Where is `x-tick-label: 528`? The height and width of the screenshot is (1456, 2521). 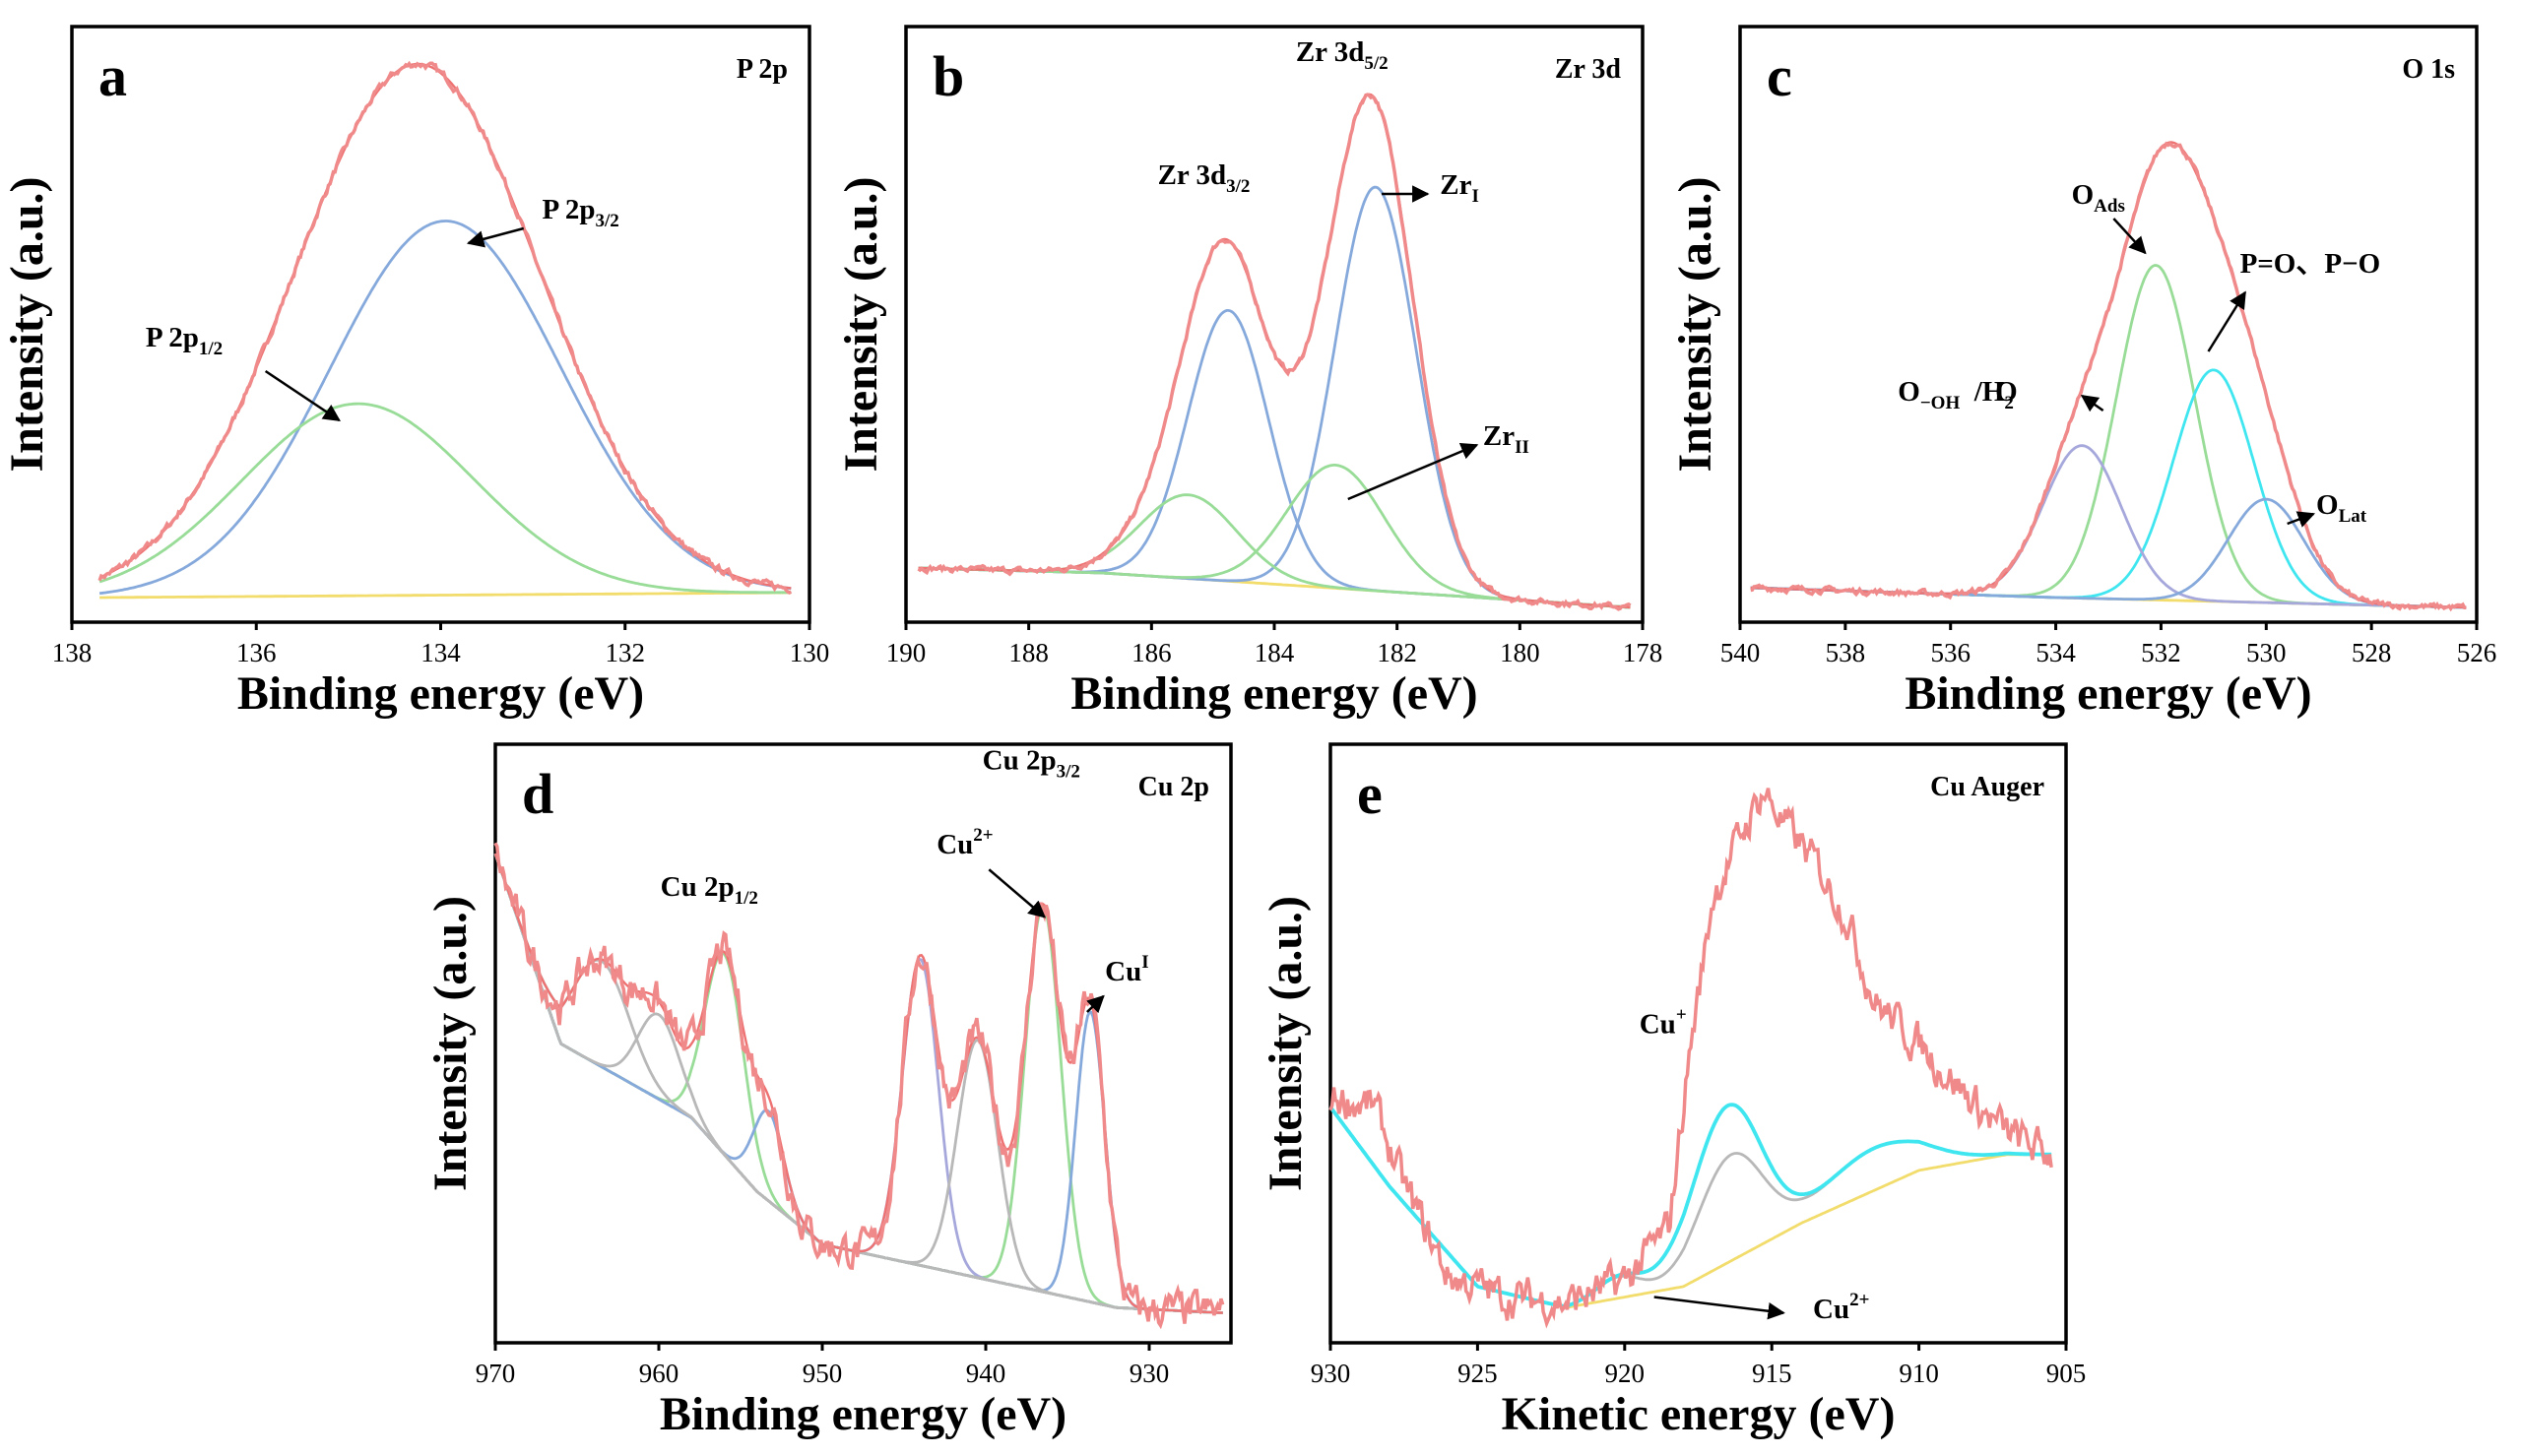 x-tick-label: 528 is located at coordinates (2372, 652).